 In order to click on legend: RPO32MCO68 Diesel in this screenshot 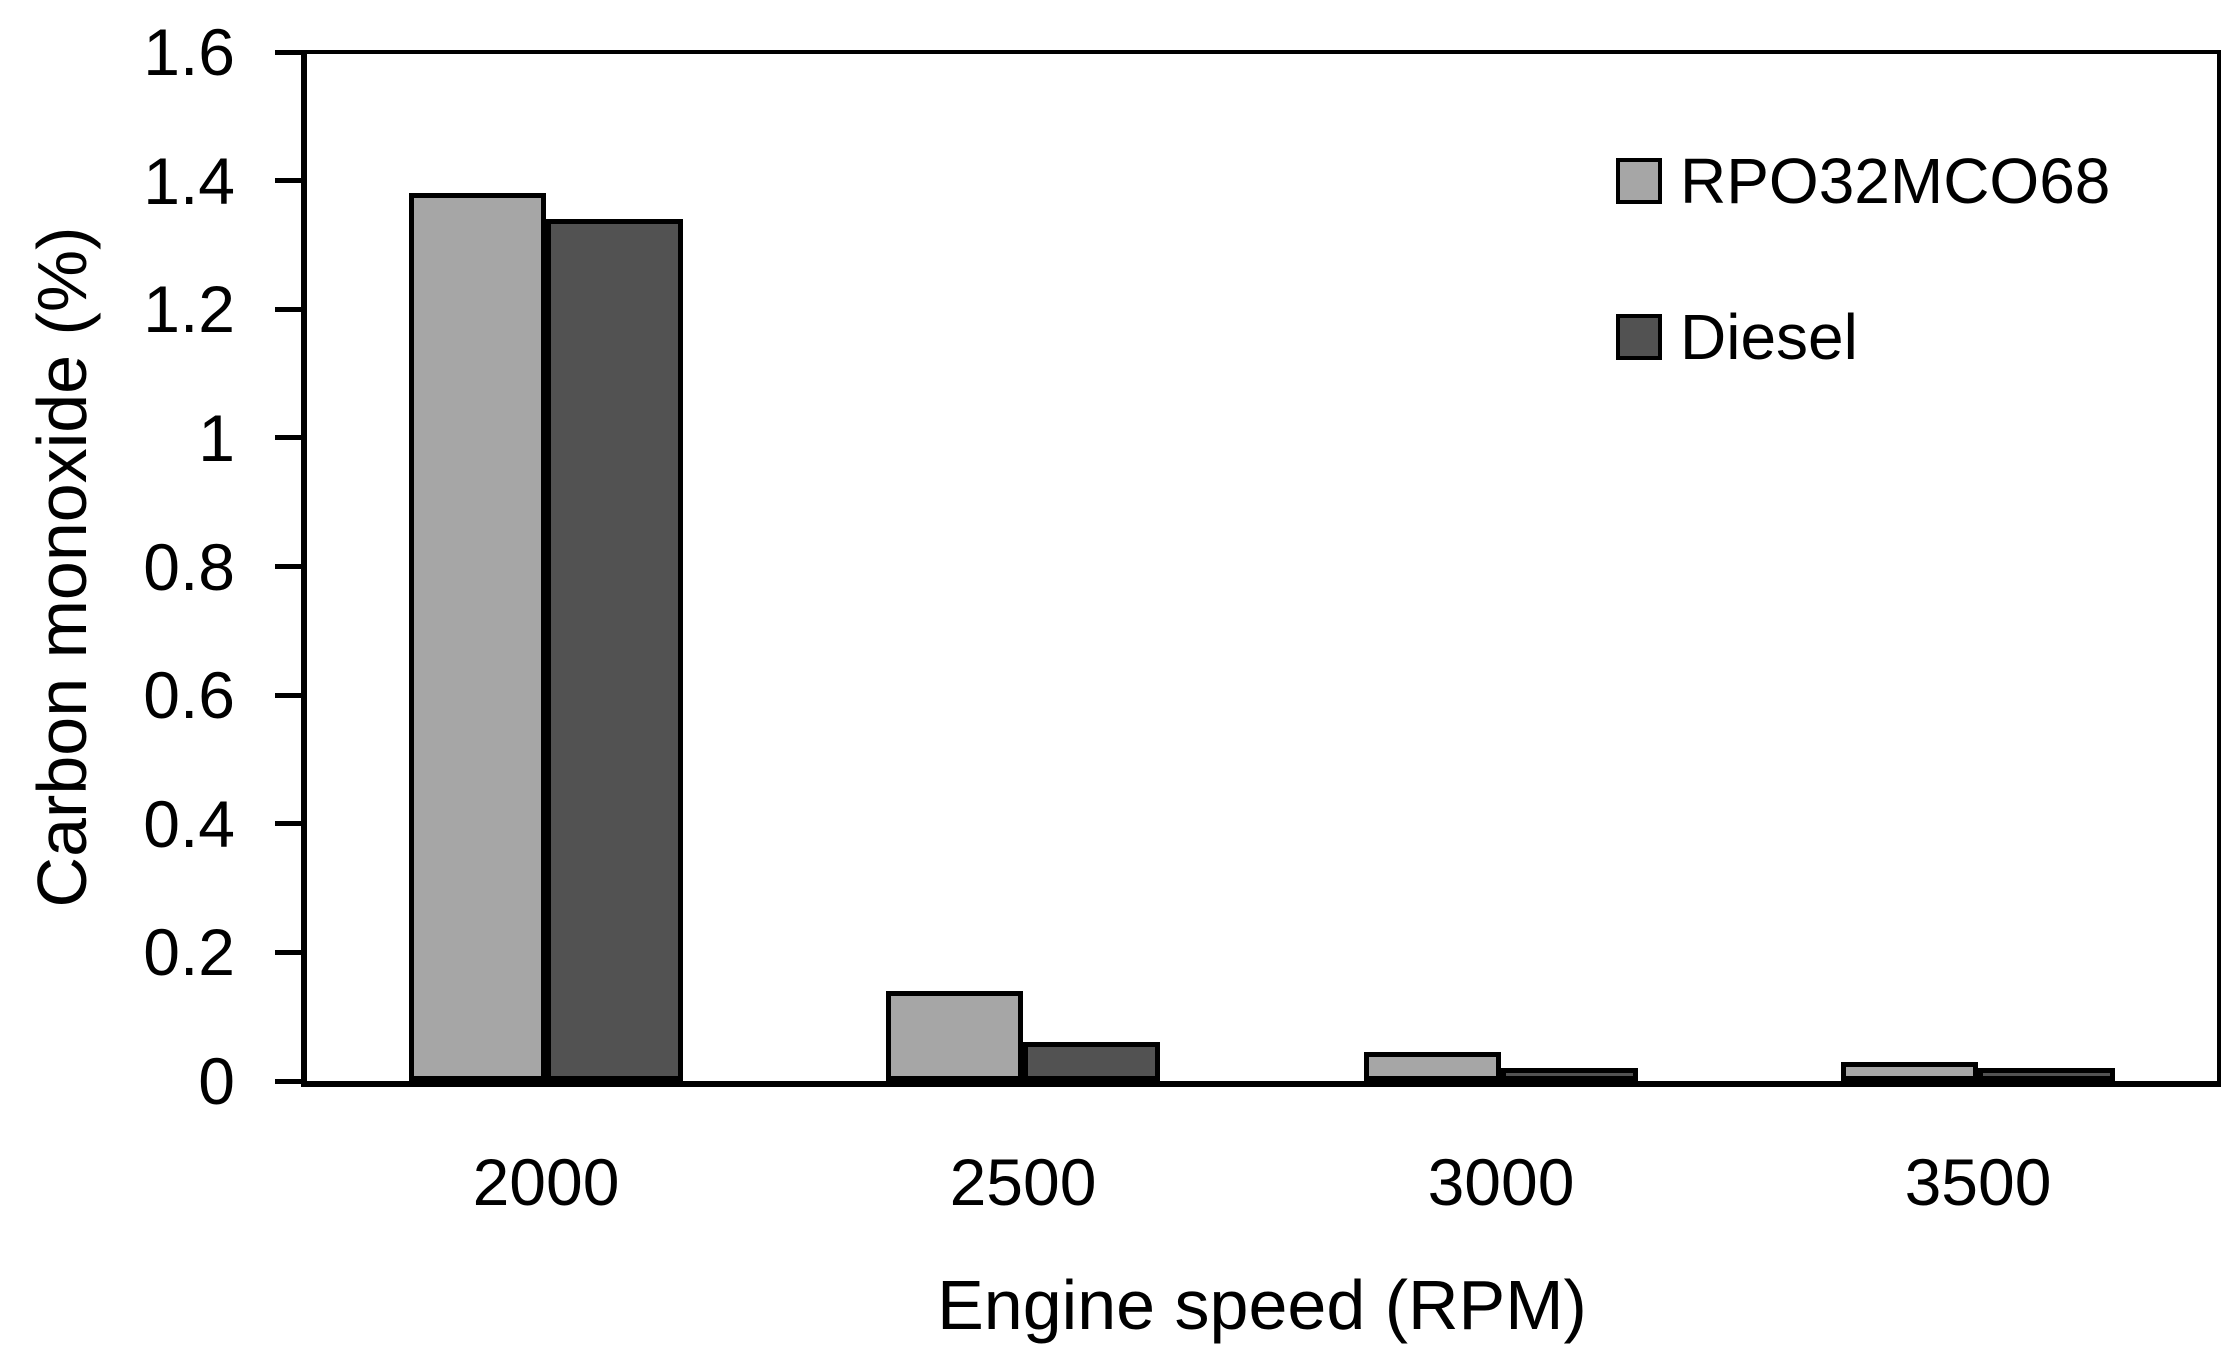, I will do `click(1863, 304)`.